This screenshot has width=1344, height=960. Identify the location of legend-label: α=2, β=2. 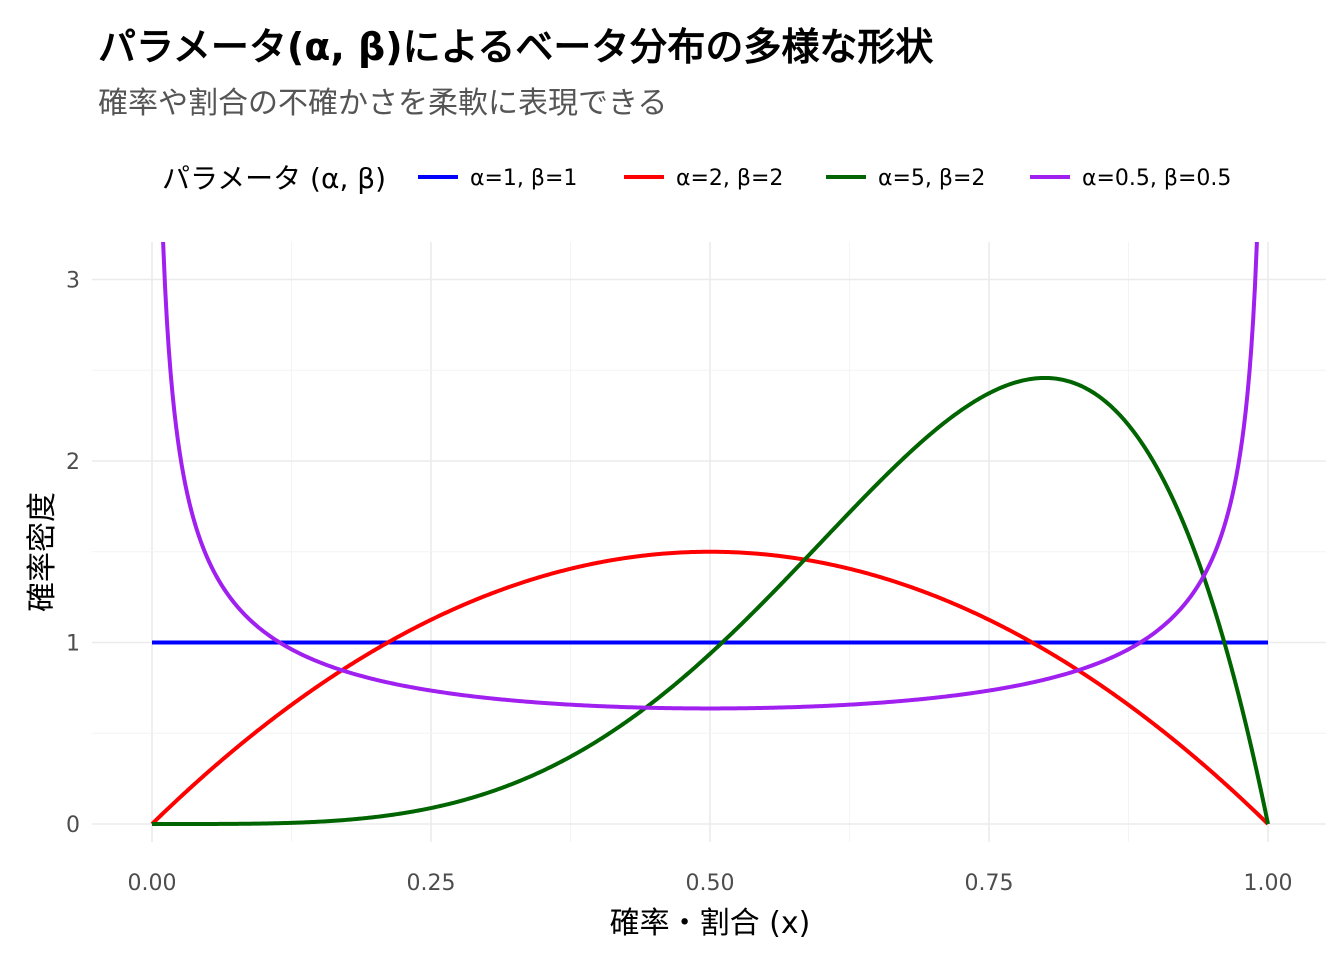
(729, 178).